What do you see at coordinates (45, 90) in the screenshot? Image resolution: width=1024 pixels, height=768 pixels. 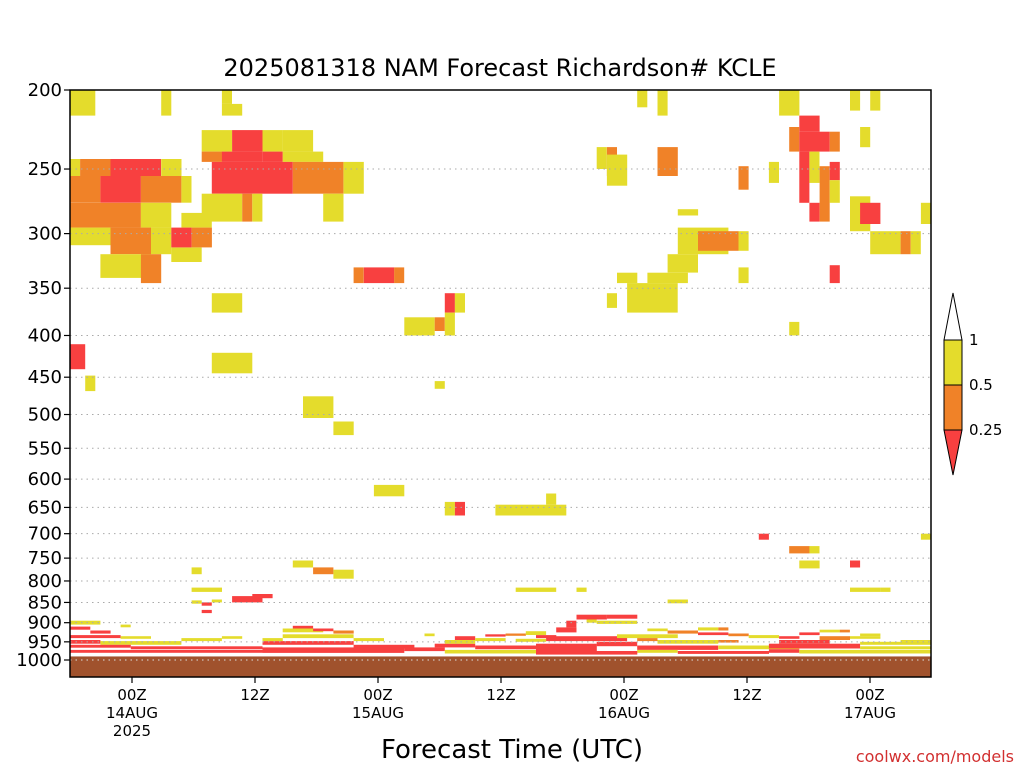 I see `y-tick-label: 200` at bounding box center [45, 90].